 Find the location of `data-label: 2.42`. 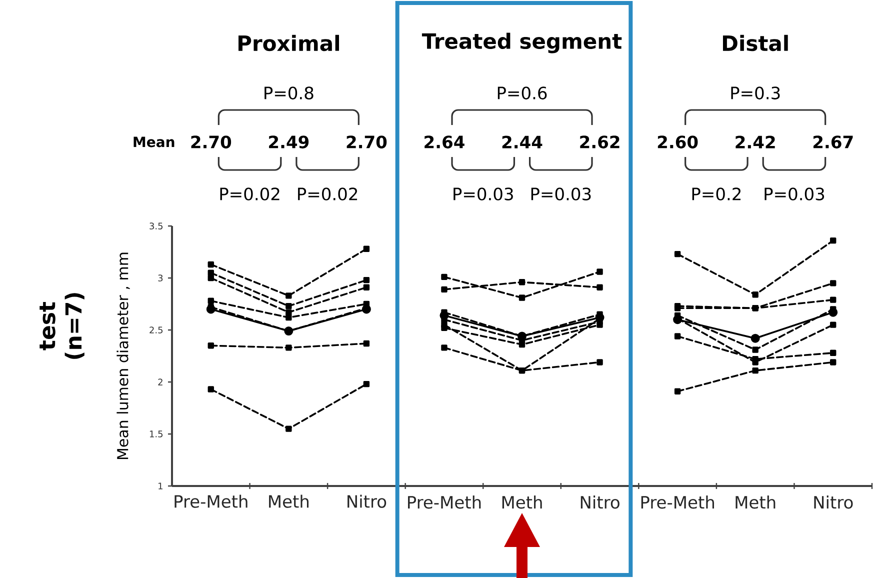

data-label: 2.42 is located at coordinates (755, 142).